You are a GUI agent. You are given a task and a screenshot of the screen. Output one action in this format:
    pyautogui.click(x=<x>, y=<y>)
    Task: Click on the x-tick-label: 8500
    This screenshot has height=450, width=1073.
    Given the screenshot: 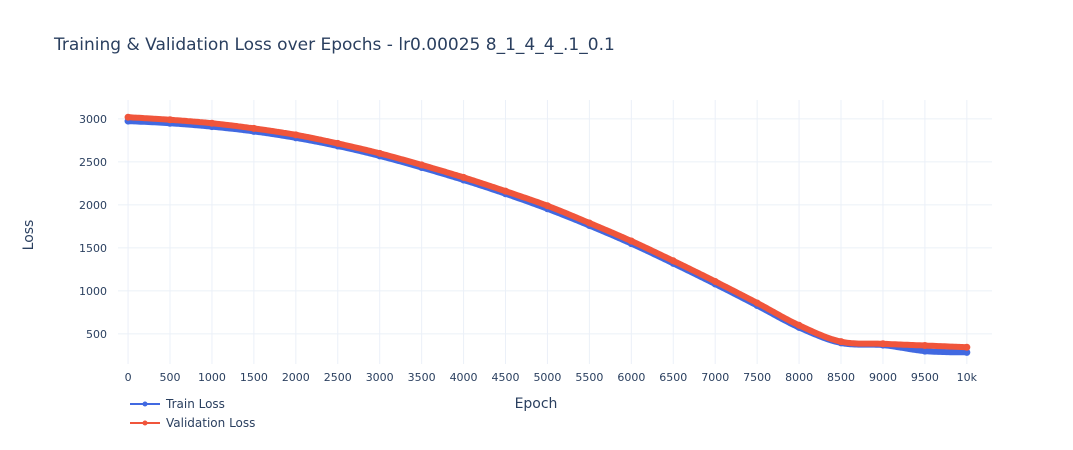 What is the action you would take?
    pyautogui.click(x=841, y=377)
    